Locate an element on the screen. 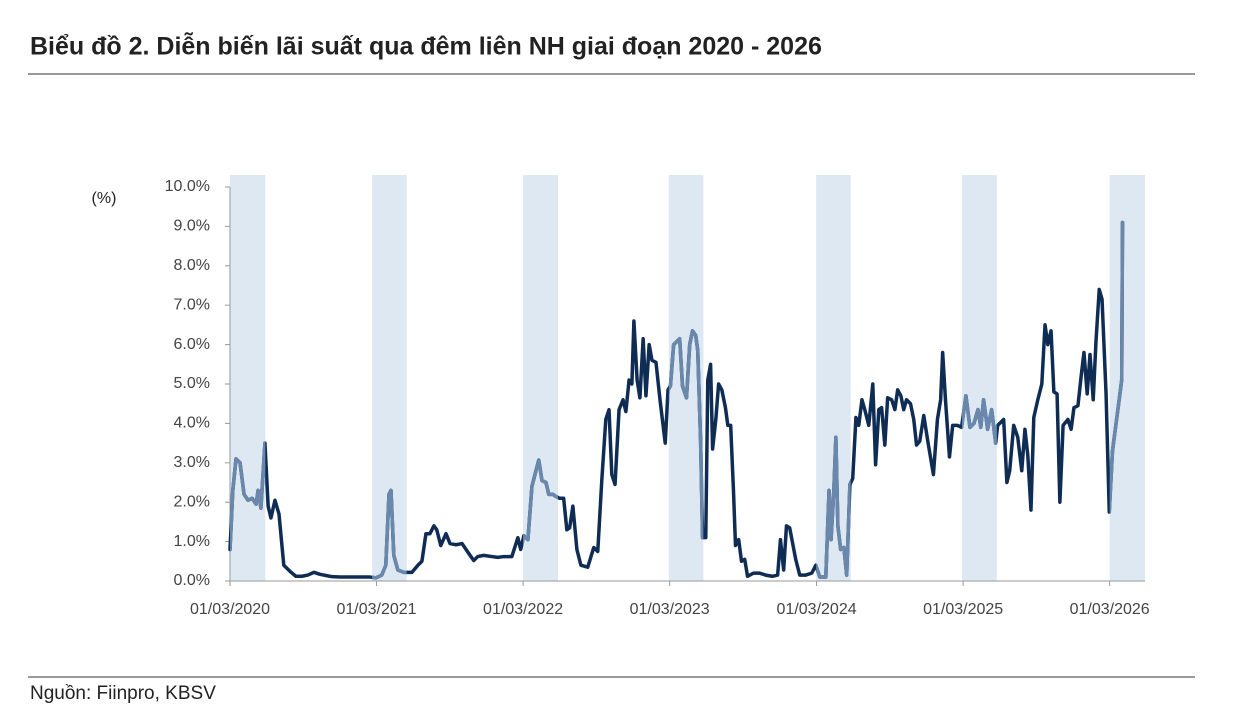  y-tick-label: 4.0% is located at coordinates (192, 423).